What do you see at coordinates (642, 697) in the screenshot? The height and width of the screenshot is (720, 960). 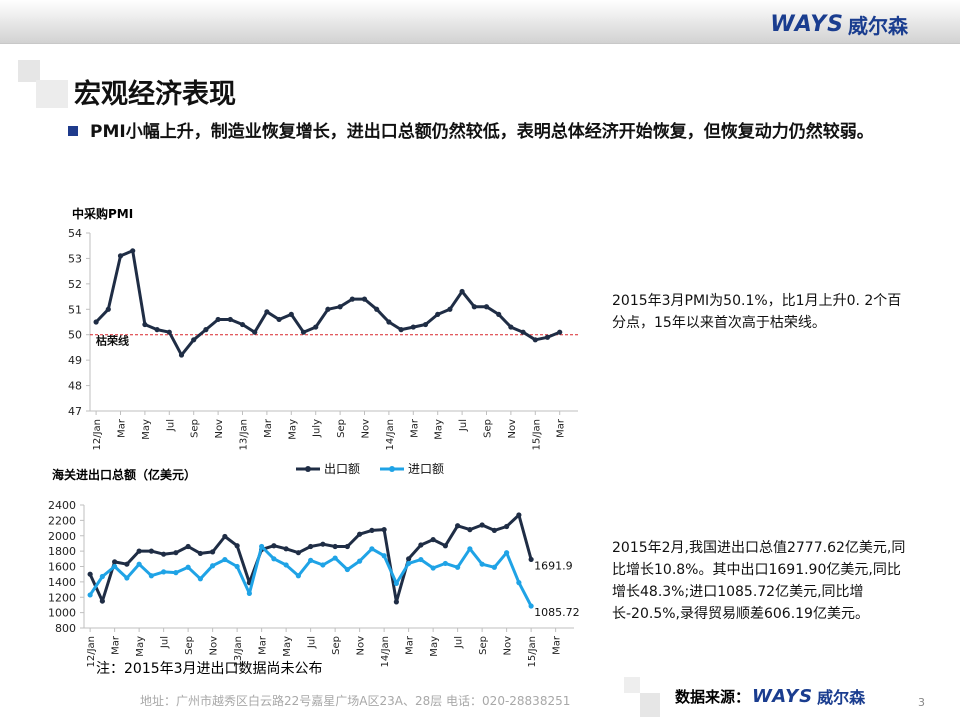 I see `footer-decoration` at bounding box center [642, 697].